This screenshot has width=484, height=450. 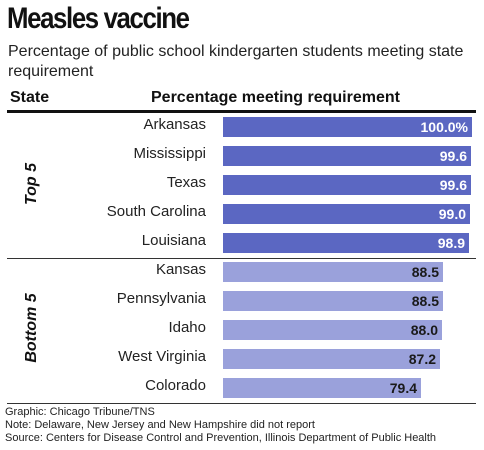 I want to click on bar-row-arkansas: Arkansas 100.0%, so click(x=242, y=126).